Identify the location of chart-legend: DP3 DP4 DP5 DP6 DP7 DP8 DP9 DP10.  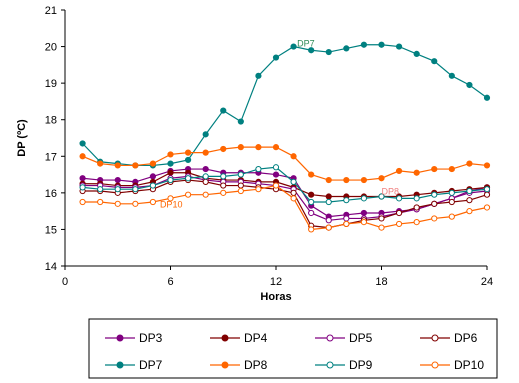
(293, 348).